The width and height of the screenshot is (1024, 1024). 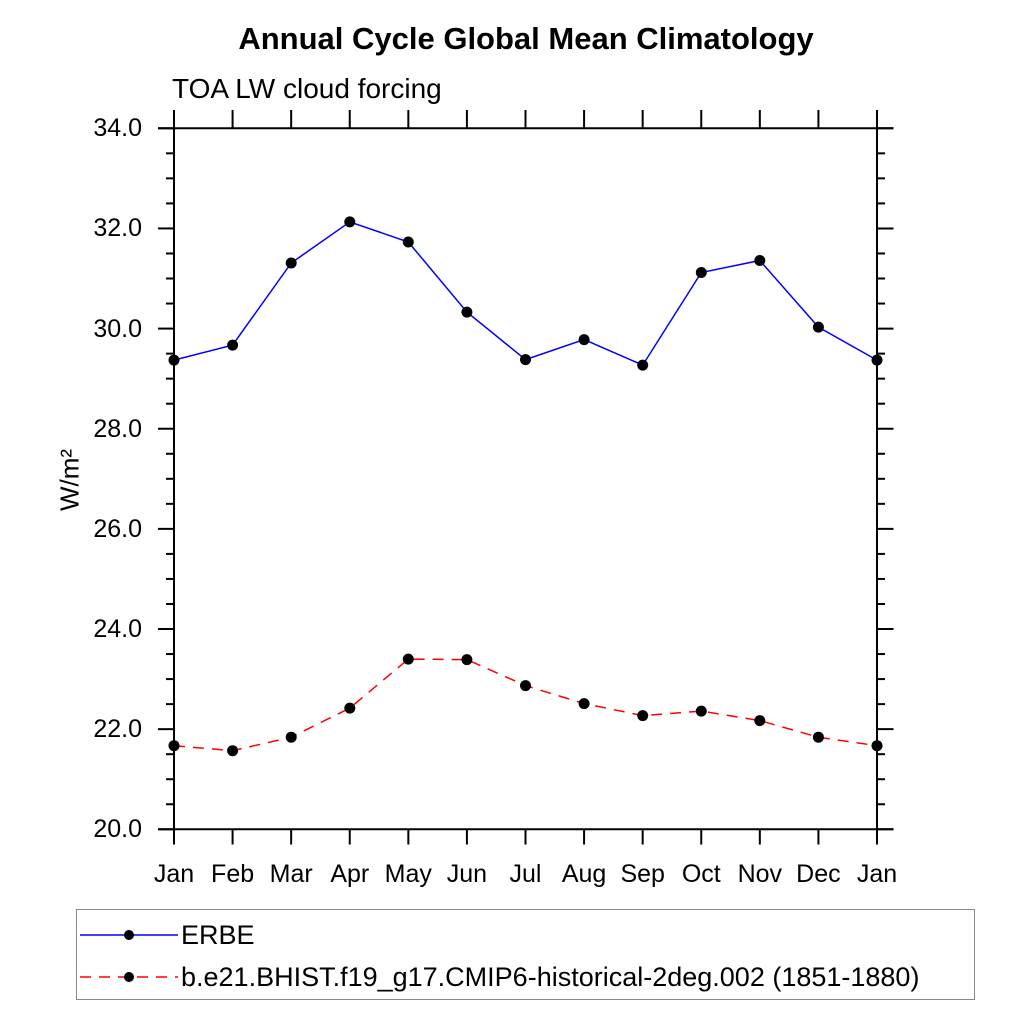 What do you see at coordinates (525, 935) in the screenshot?
I see `legend-item-erbe: ERBE` at bounding box center [525, 935].